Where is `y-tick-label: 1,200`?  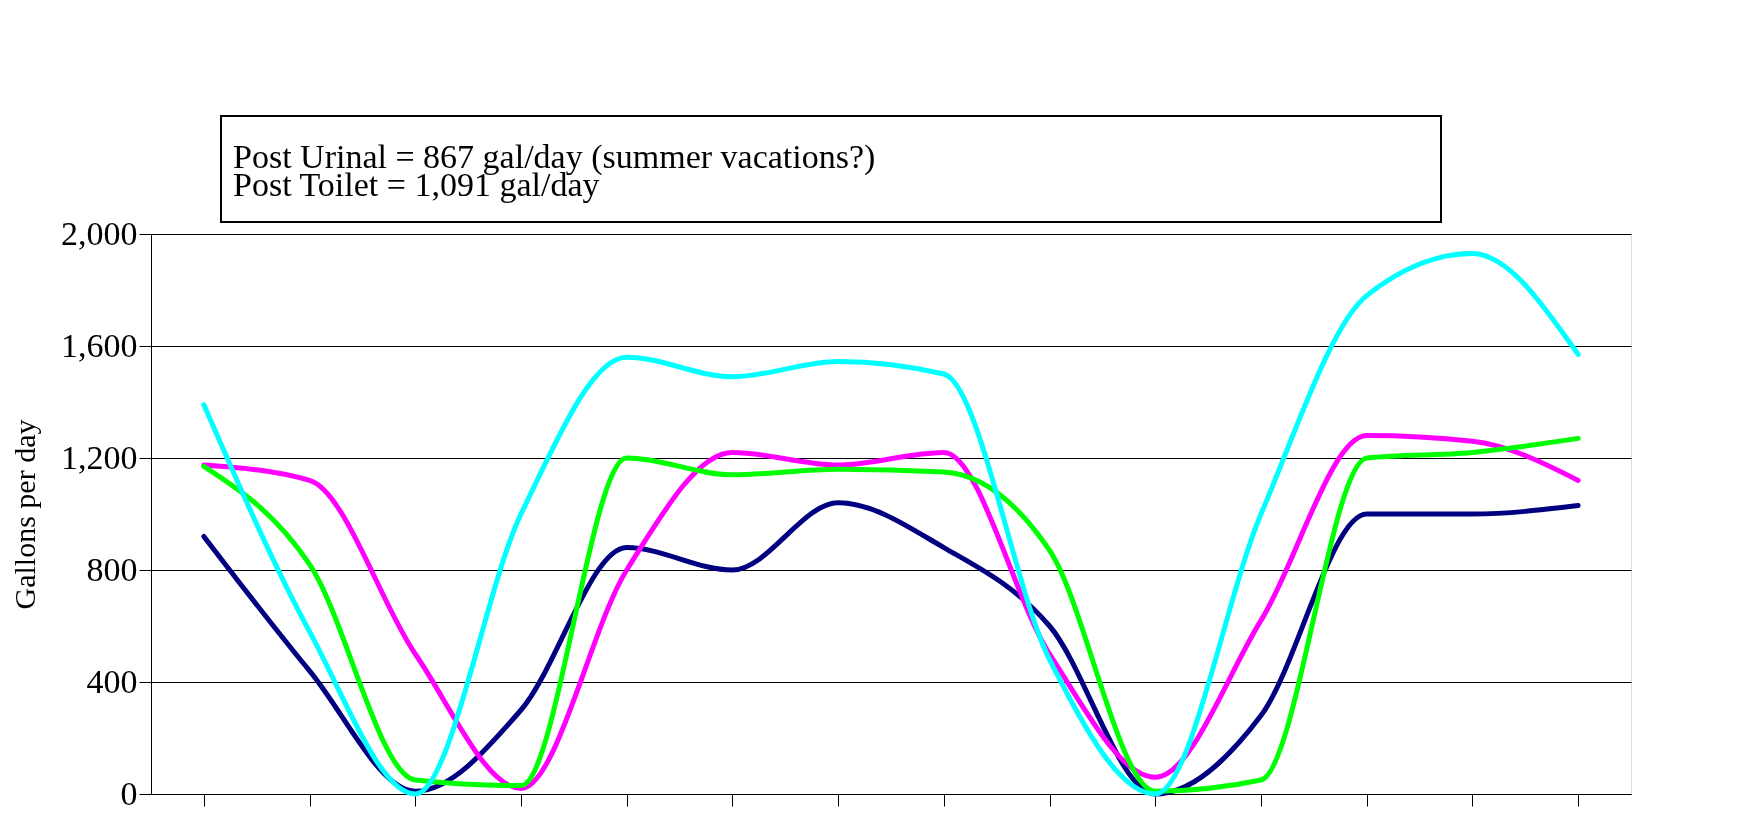
y-tick-label: 1,200 is located at coordinates (99, 457).